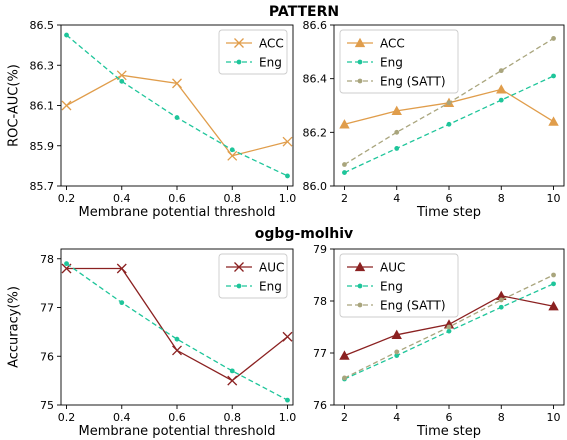  What do you see at coordinates (315, 186) in the screenshot?
I see `y-tick-label: 86.0` at bounding box center [315, 186].